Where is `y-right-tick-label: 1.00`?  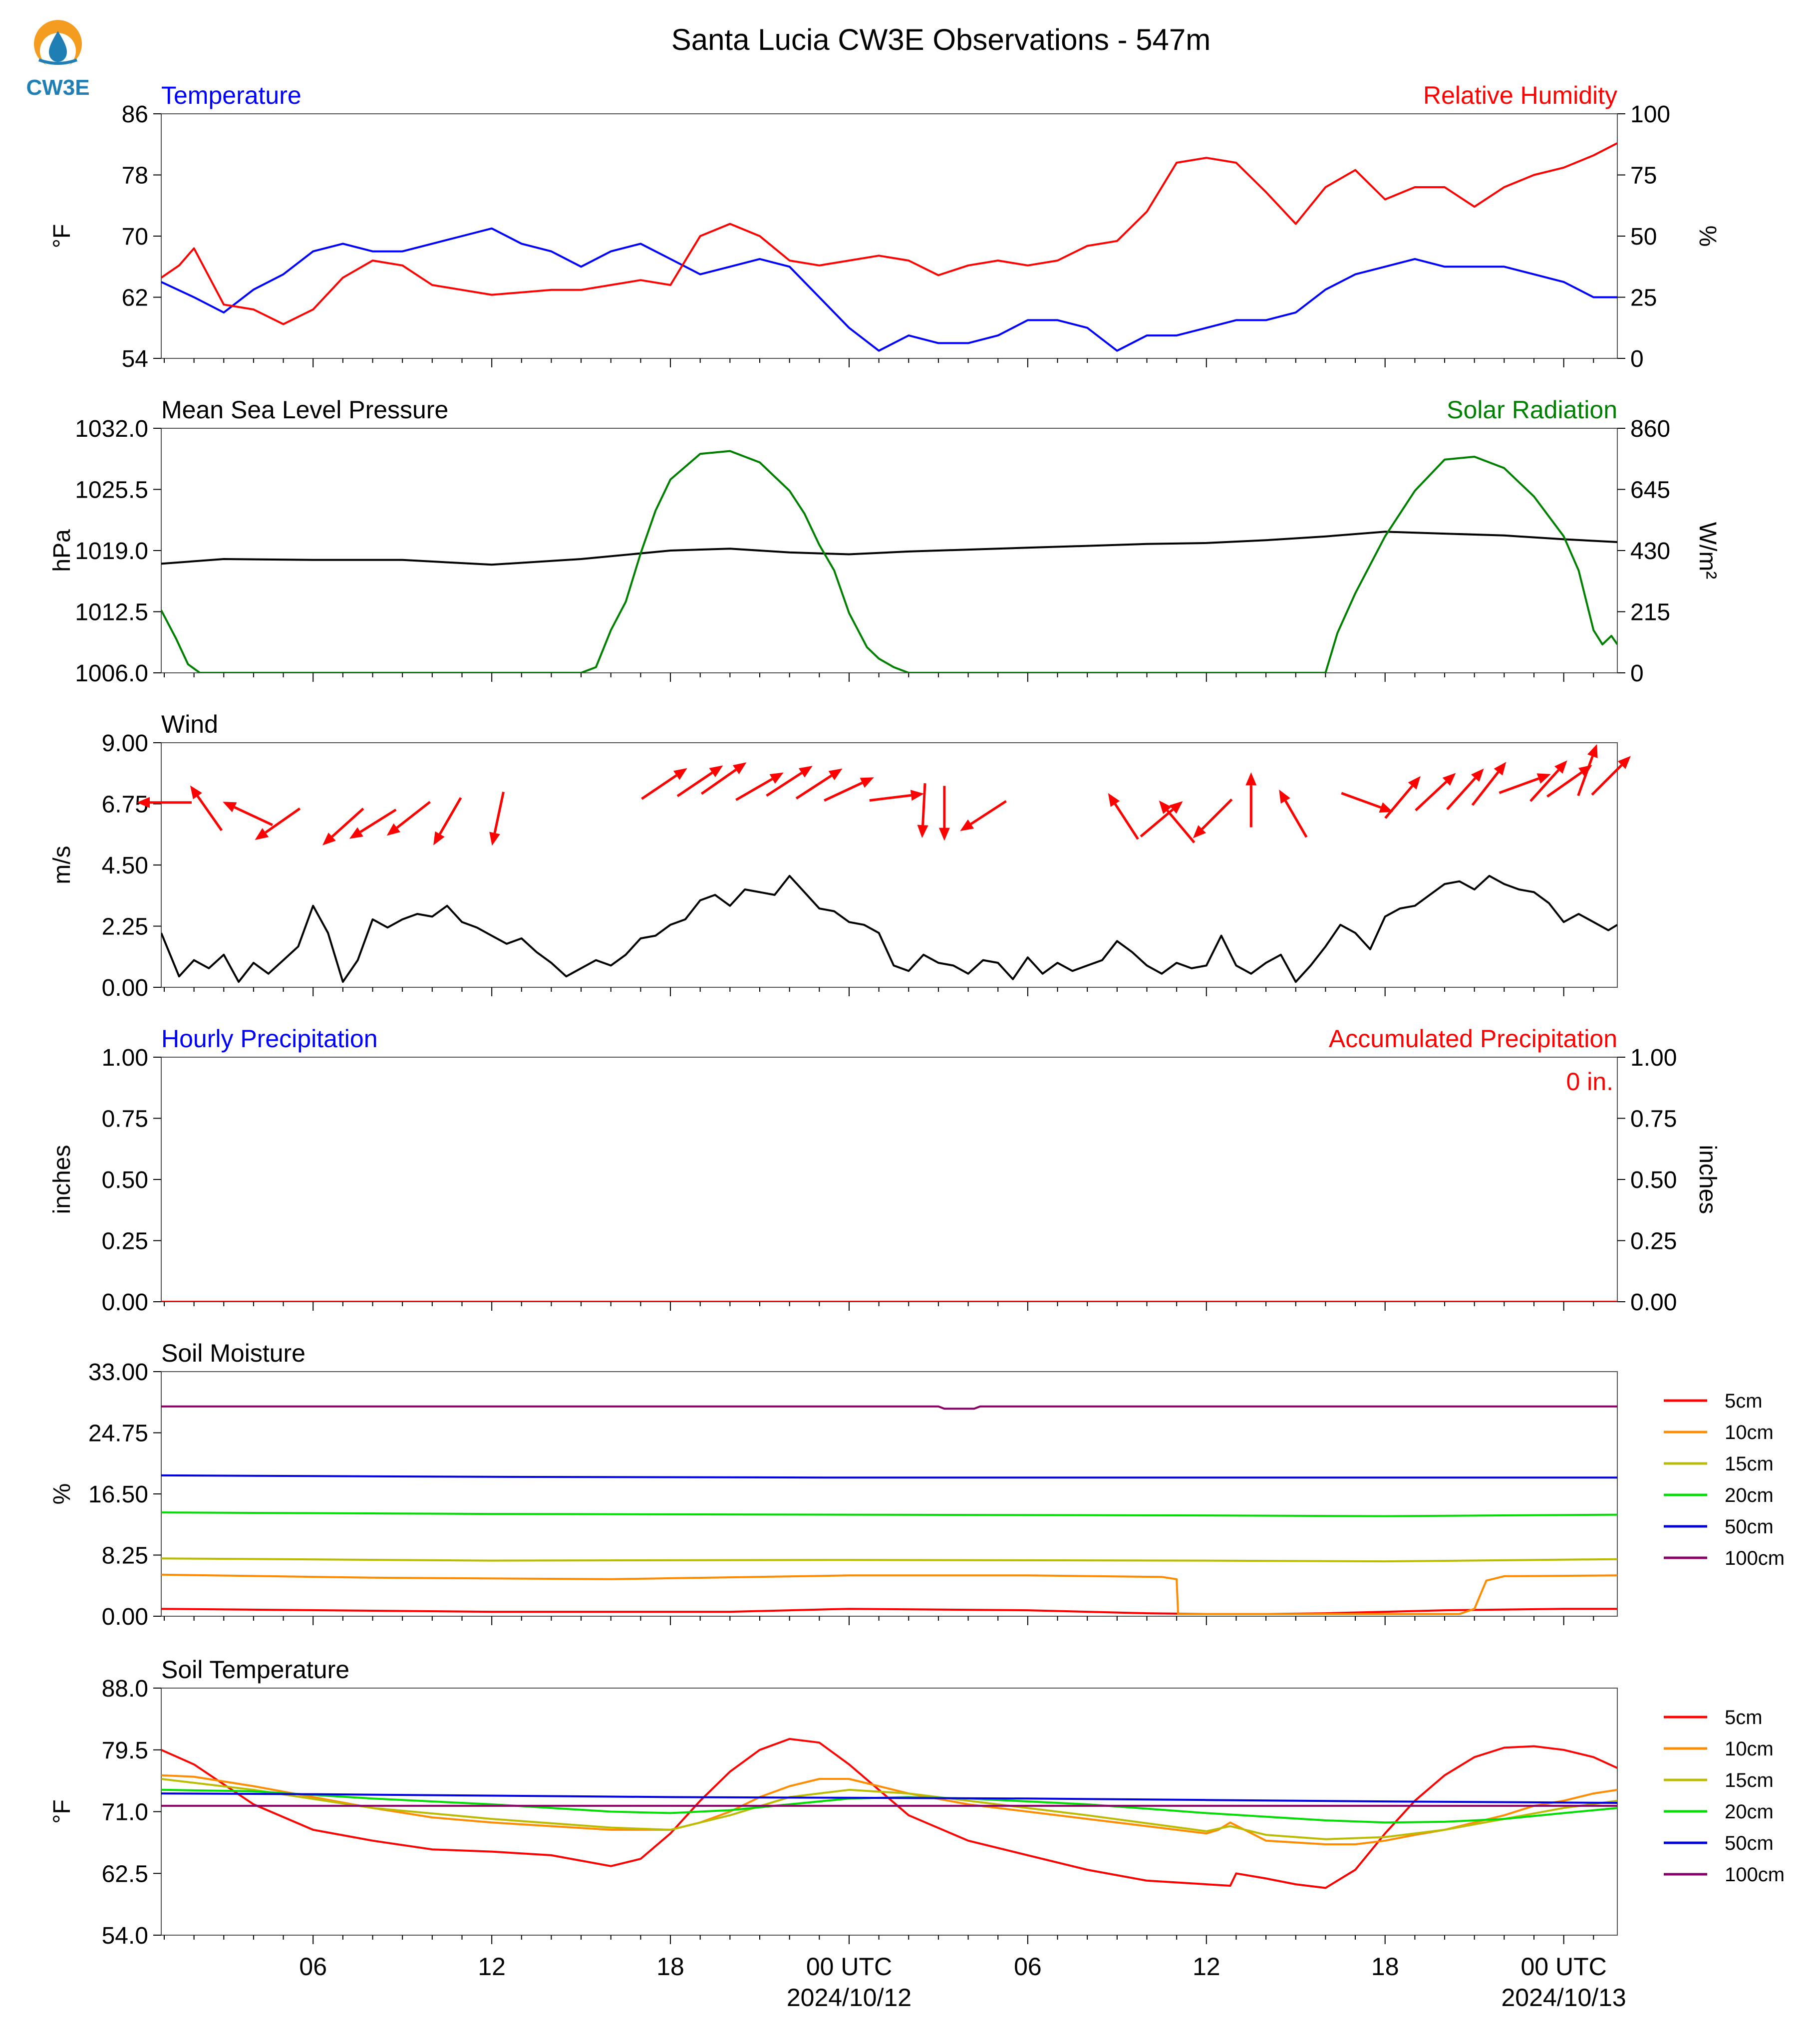
y-right-tick-label: 1.00 is located at coordinates (1653, 1058).